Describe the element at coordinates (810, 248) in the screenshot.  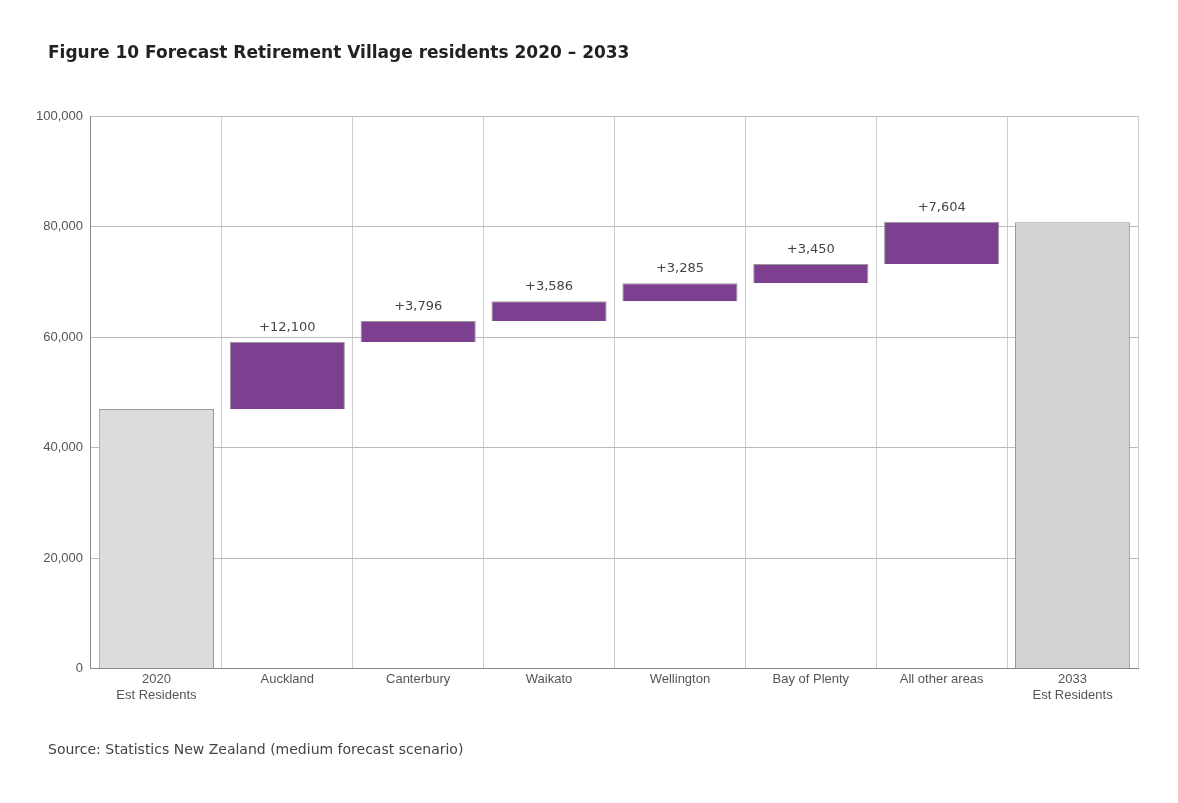
I see `data-label: +3,450` at that location.